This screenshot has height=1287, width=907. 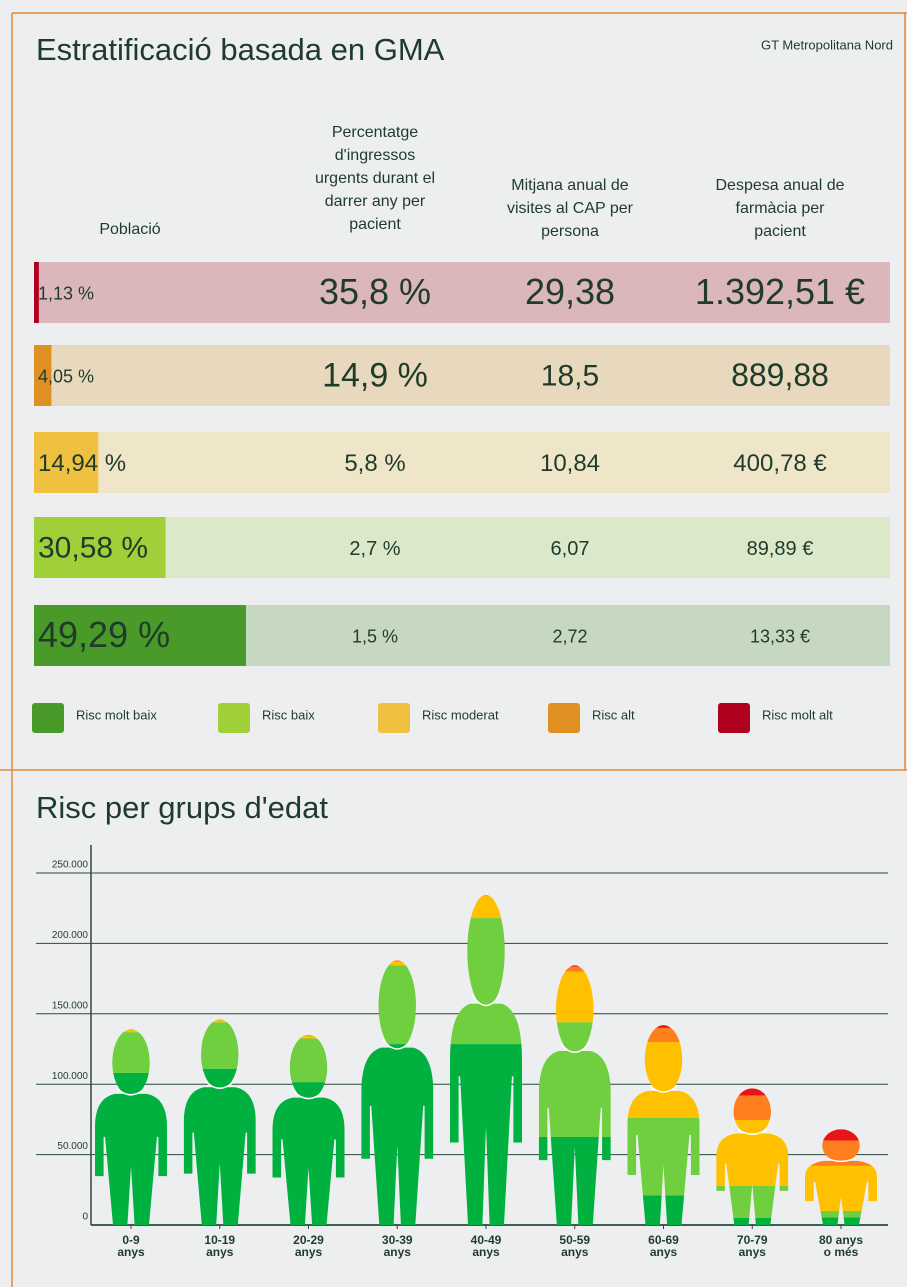 What do you see at coordinates (613, 714) in the screenshot?
I see `legend-label: Risc alt` at bounding box center [613, 714].